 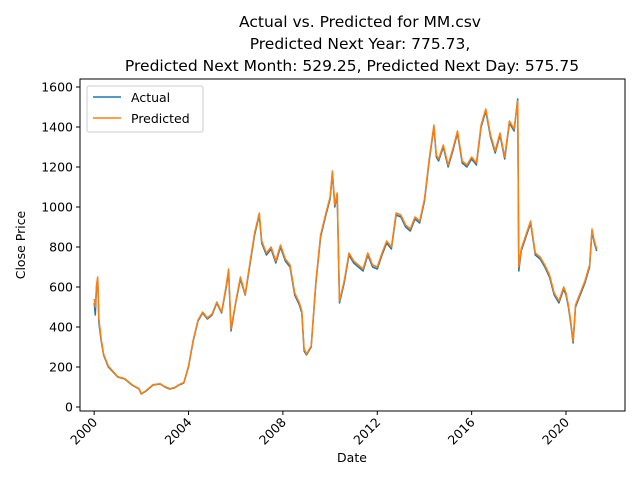 What do you see at coordinates (61, 367) in the screenshot?
I see `y-tick-label: 200` at bounding box center [61, 367].